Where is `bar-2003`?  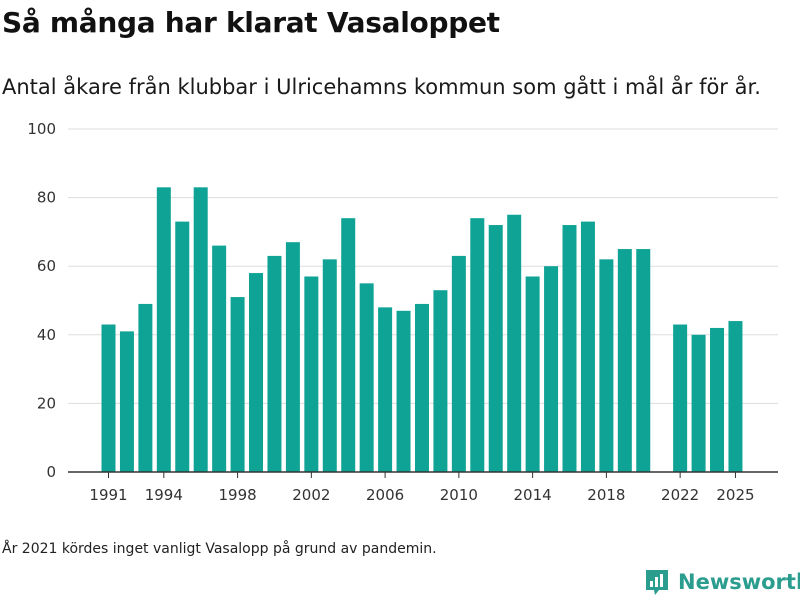
bar-2003 is located at coordinates (329, 365).